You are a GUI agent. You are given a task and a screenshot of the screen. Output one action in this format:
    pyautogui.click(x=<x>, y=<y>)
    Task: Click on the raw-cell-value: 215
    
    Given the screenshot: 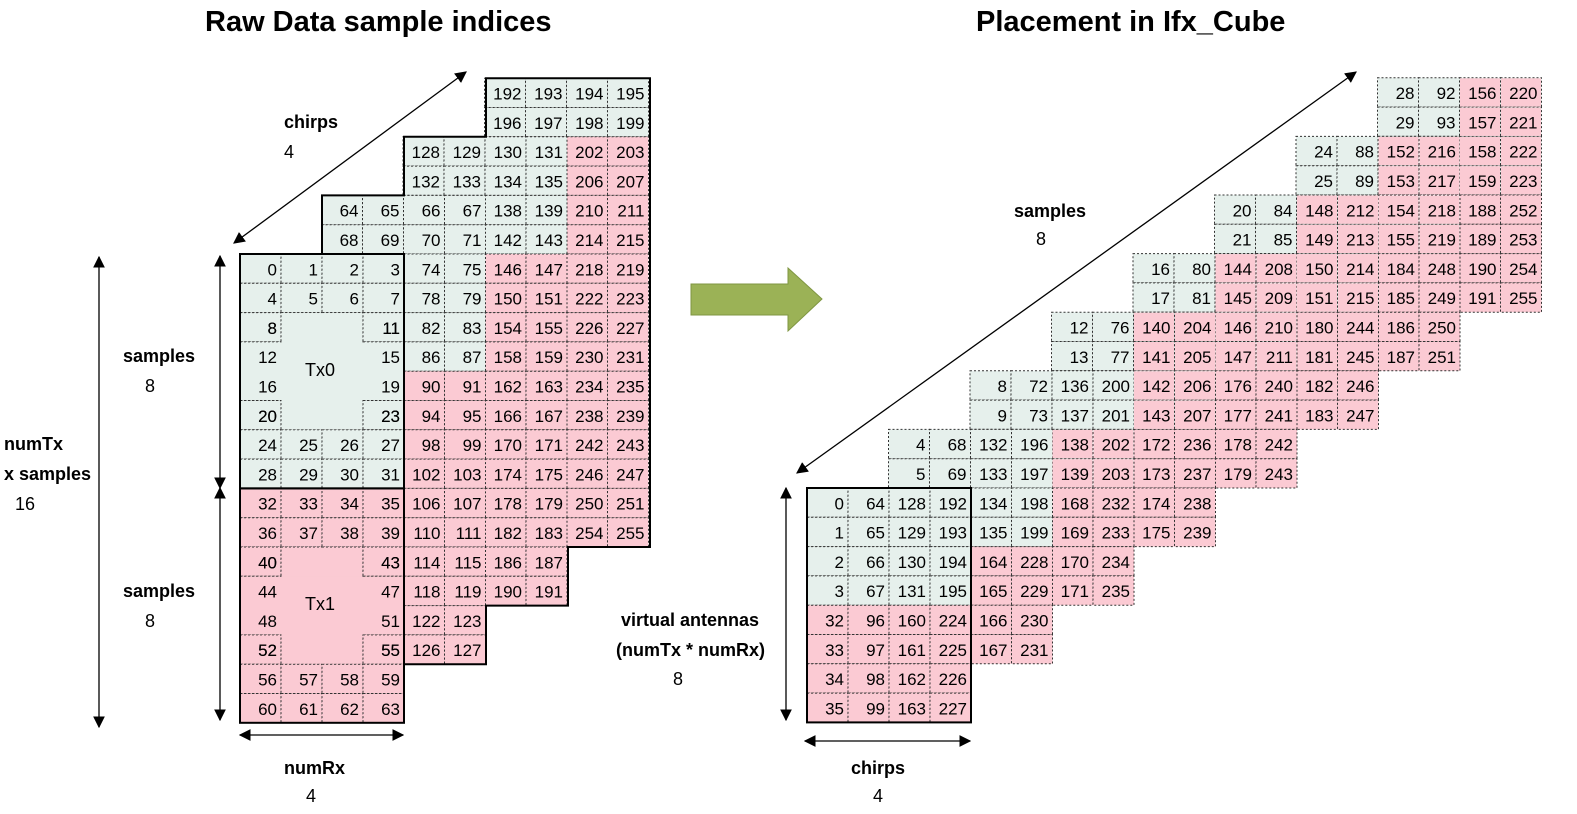 What is the action you would take?
    pyautogui.click(x=630, y=240)
    